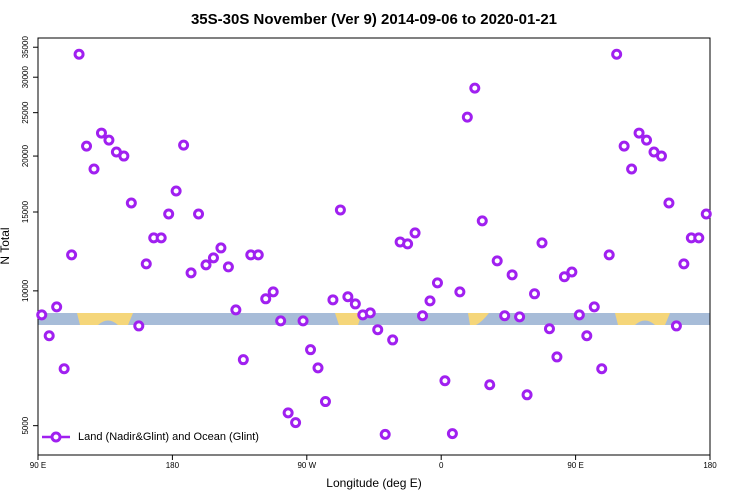 This screenshot has width=750, height=500. I want to click on x-tick-label: 0, so click(441, 465).